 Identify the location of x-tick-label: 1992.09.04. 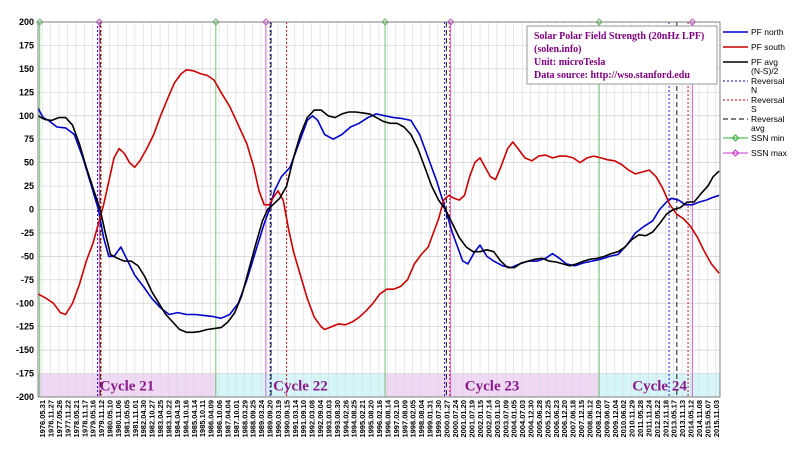
(320, 418).